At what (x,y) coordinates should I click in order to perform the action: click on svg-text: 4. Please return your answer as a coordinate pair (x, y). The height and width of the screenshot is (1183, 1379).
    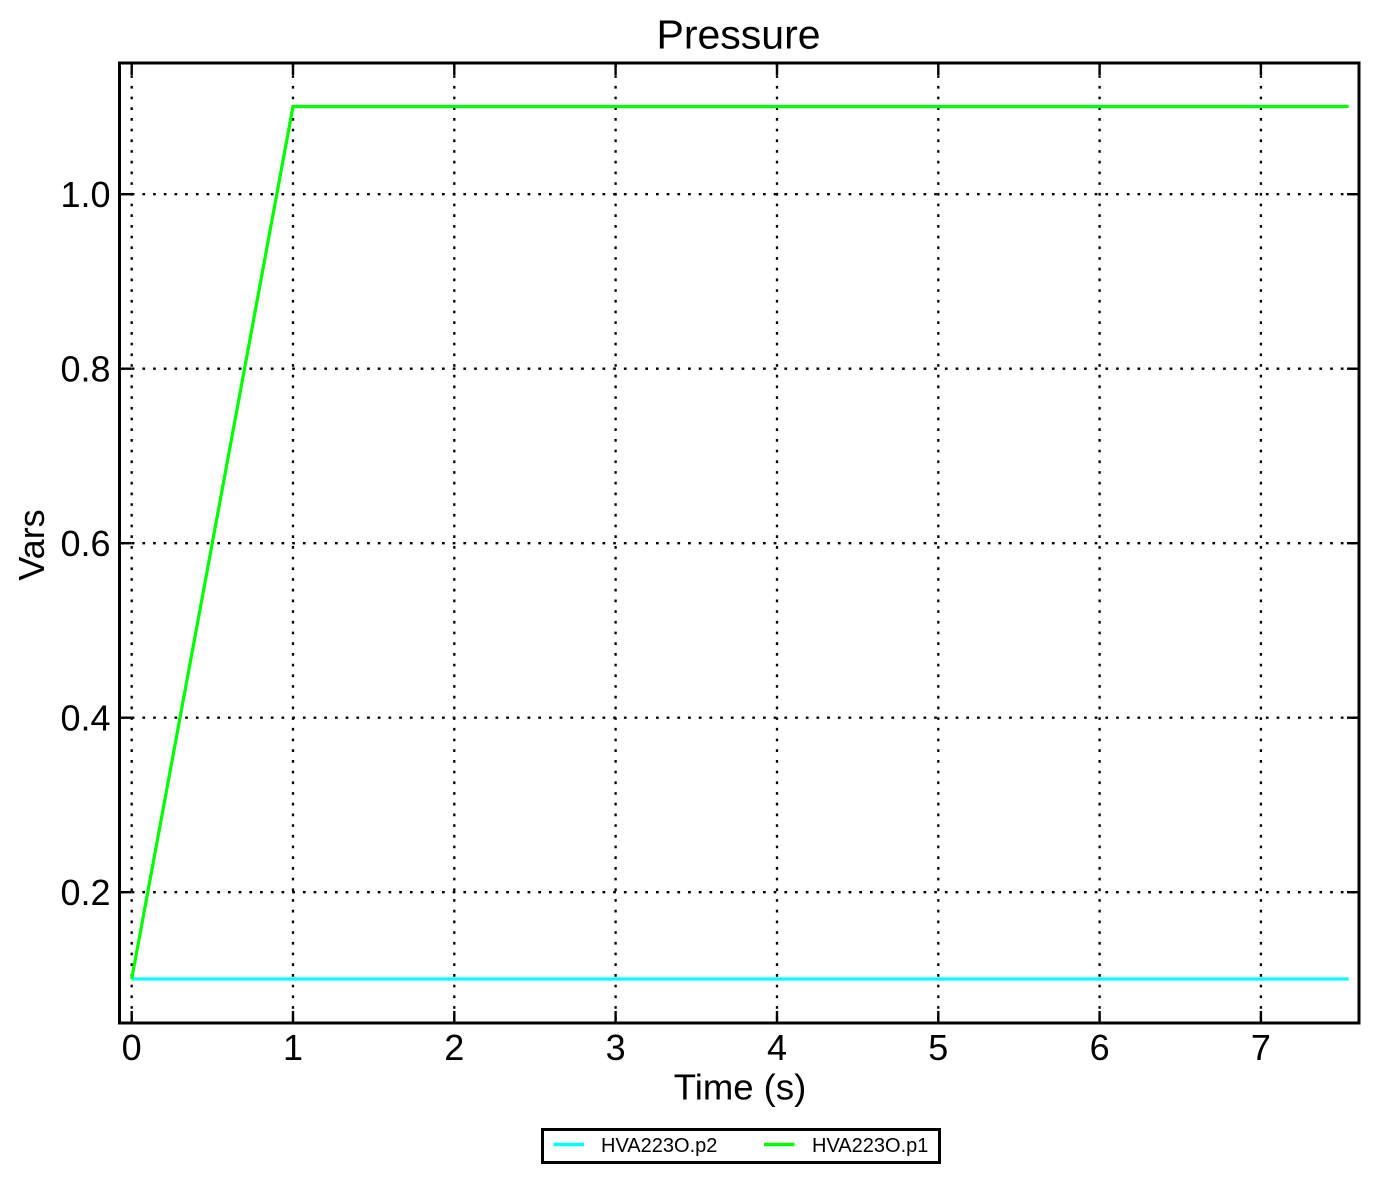
    Looking at the image, I should click on (777, 1047).